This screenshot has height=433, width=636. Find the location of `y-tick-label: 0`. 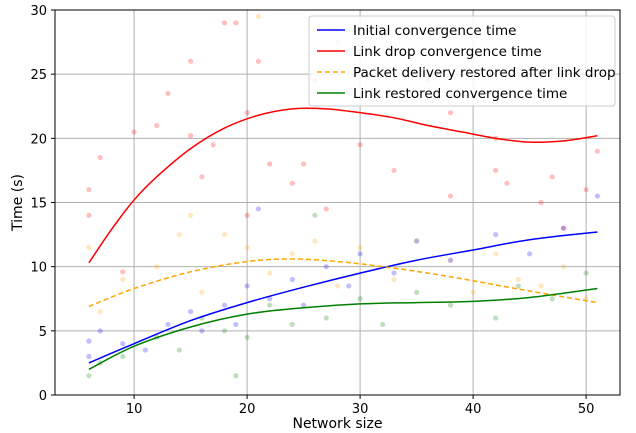

y-tick-label: 0 is located at coordinates (43, 396).